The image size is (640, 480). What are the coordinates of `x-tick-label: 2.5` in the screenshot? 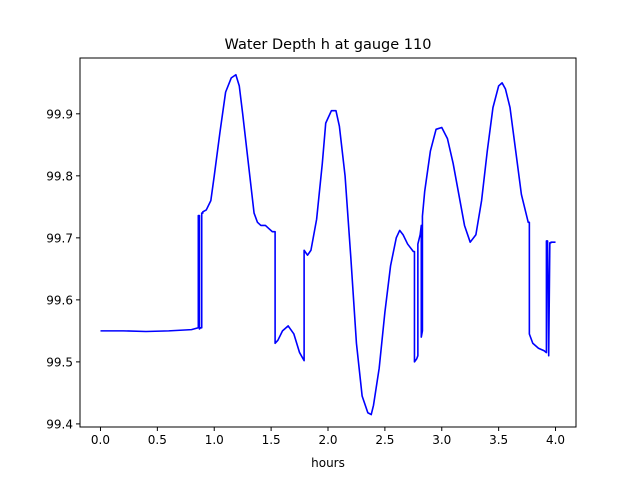 It's located at (384, 440).